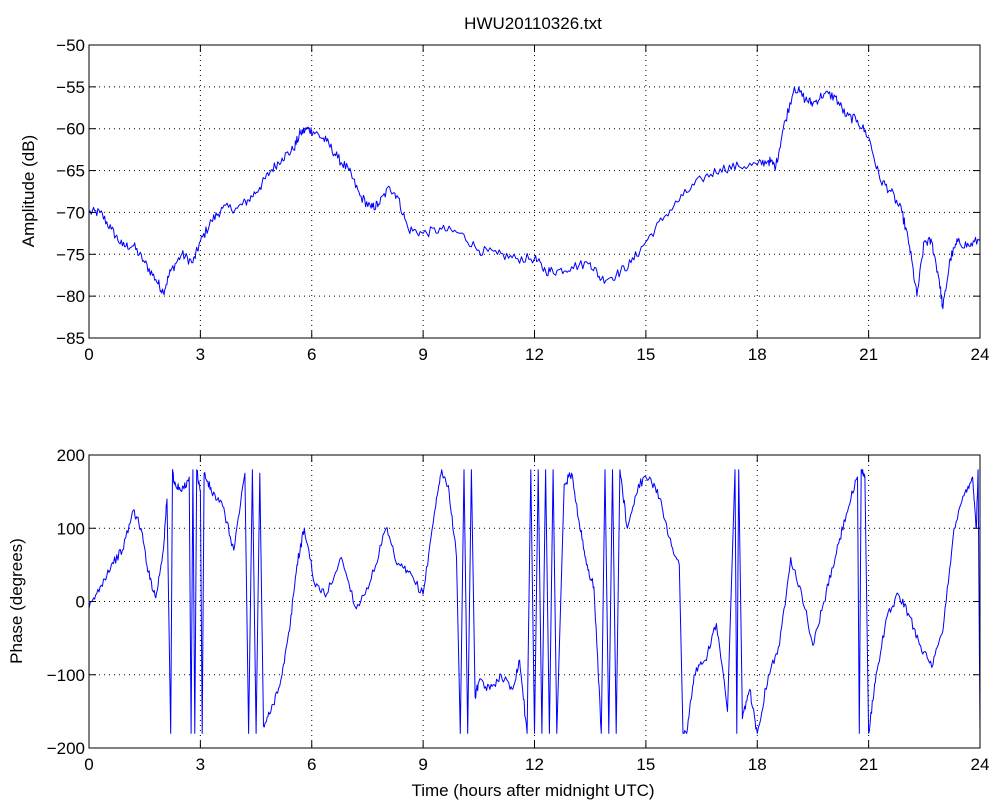 Image resolution: width=998 pixels, height=806 pixels. What do you see at coordinates (70, 212) in the screenshot?
I see `amplitude-y-tick-label: −70` at bounding box center [70, 212].